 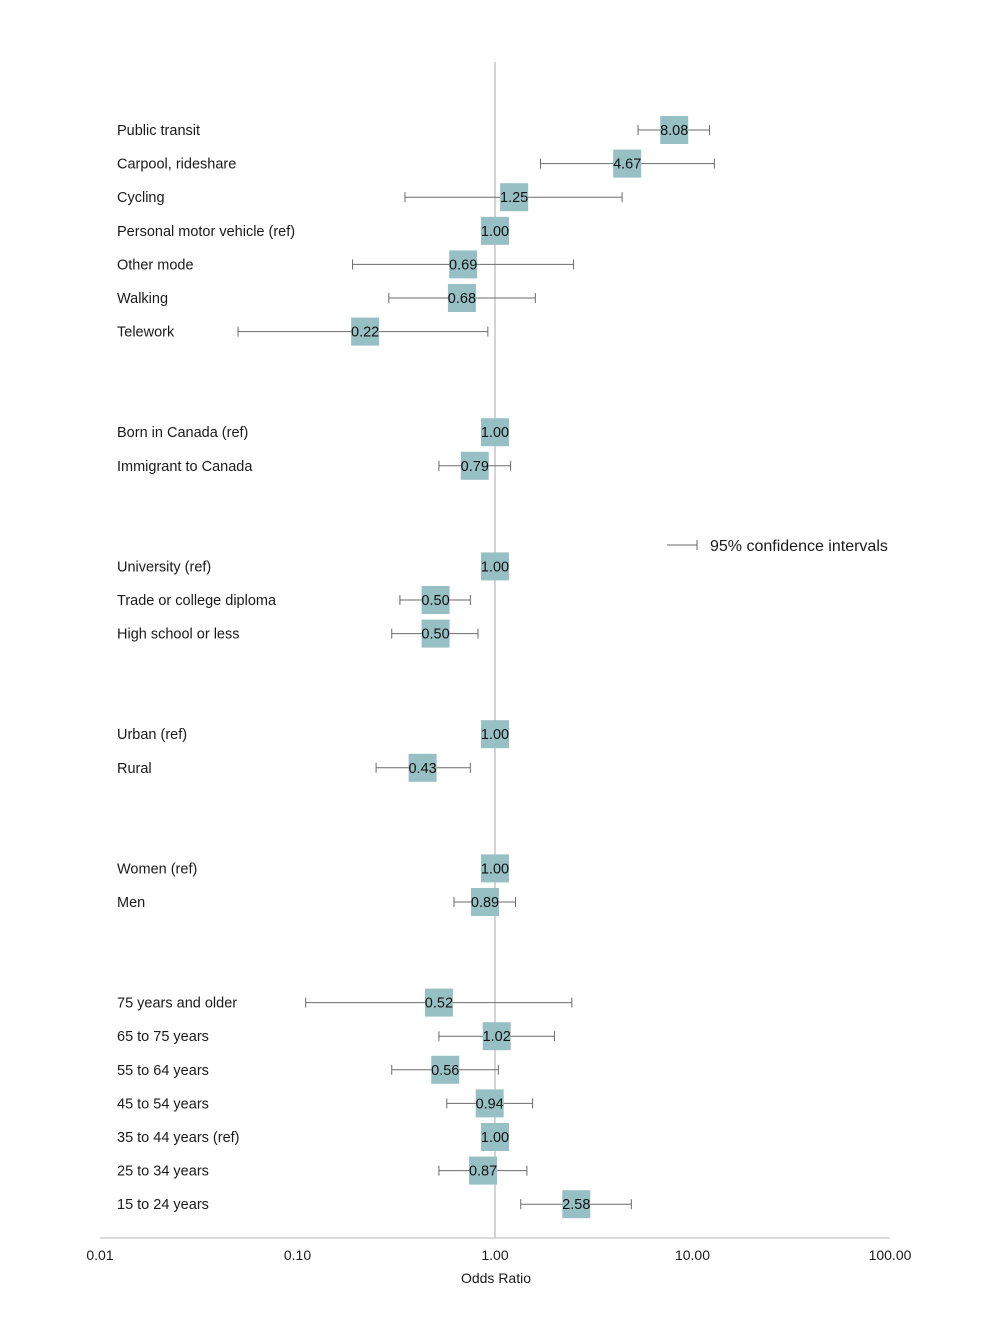 What do you see at coordinates (326, 298) in the screenshot?
I see `forest-row: Walking 0.68` at bounding box center [326, 298].